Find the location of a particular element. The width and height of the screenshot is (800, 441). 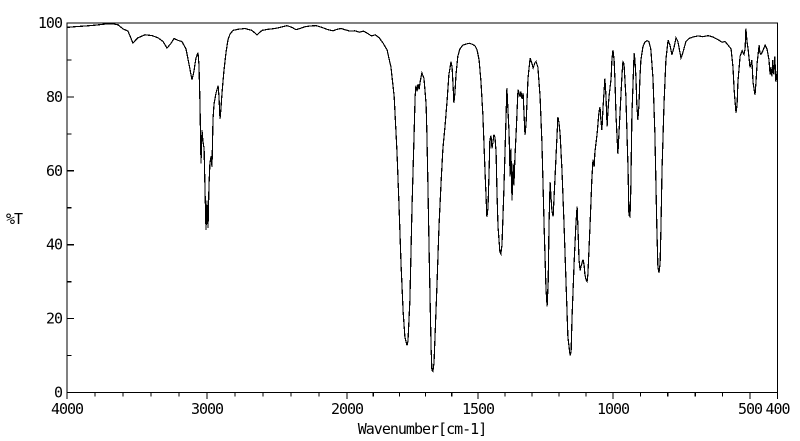

y-tick-label: 100 is located at coordinates (50, 23).